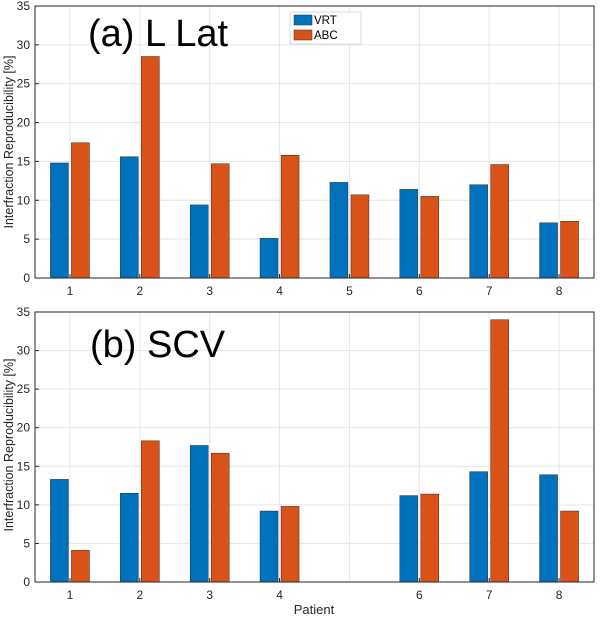 The height and width of the screenshot is (619, 600). What do you see at coordinates (158, 34) in the screenshot?
I see `panel-a-title: (a) L Lat` at bounding box center [158, 34].